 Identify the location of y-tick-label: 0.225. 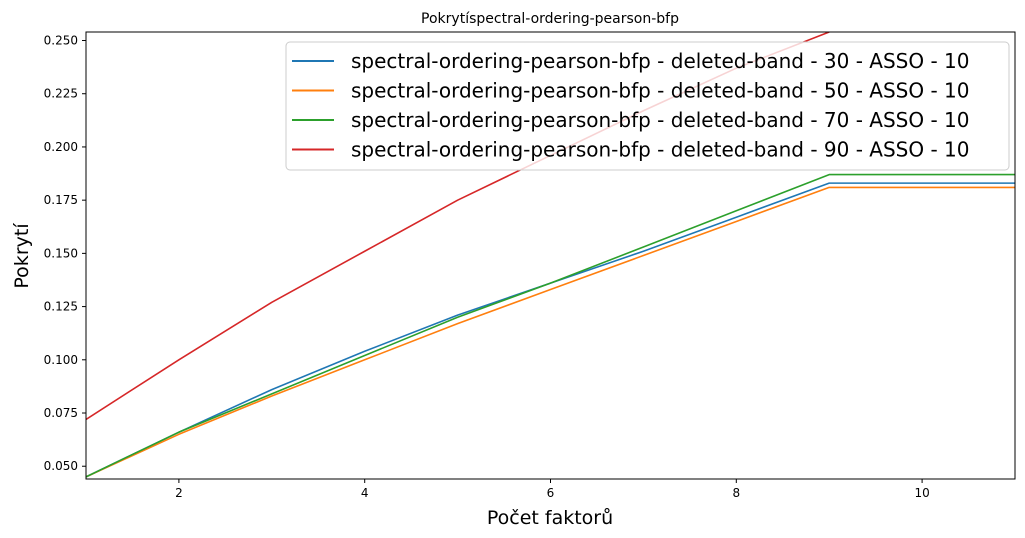
(61, 94).